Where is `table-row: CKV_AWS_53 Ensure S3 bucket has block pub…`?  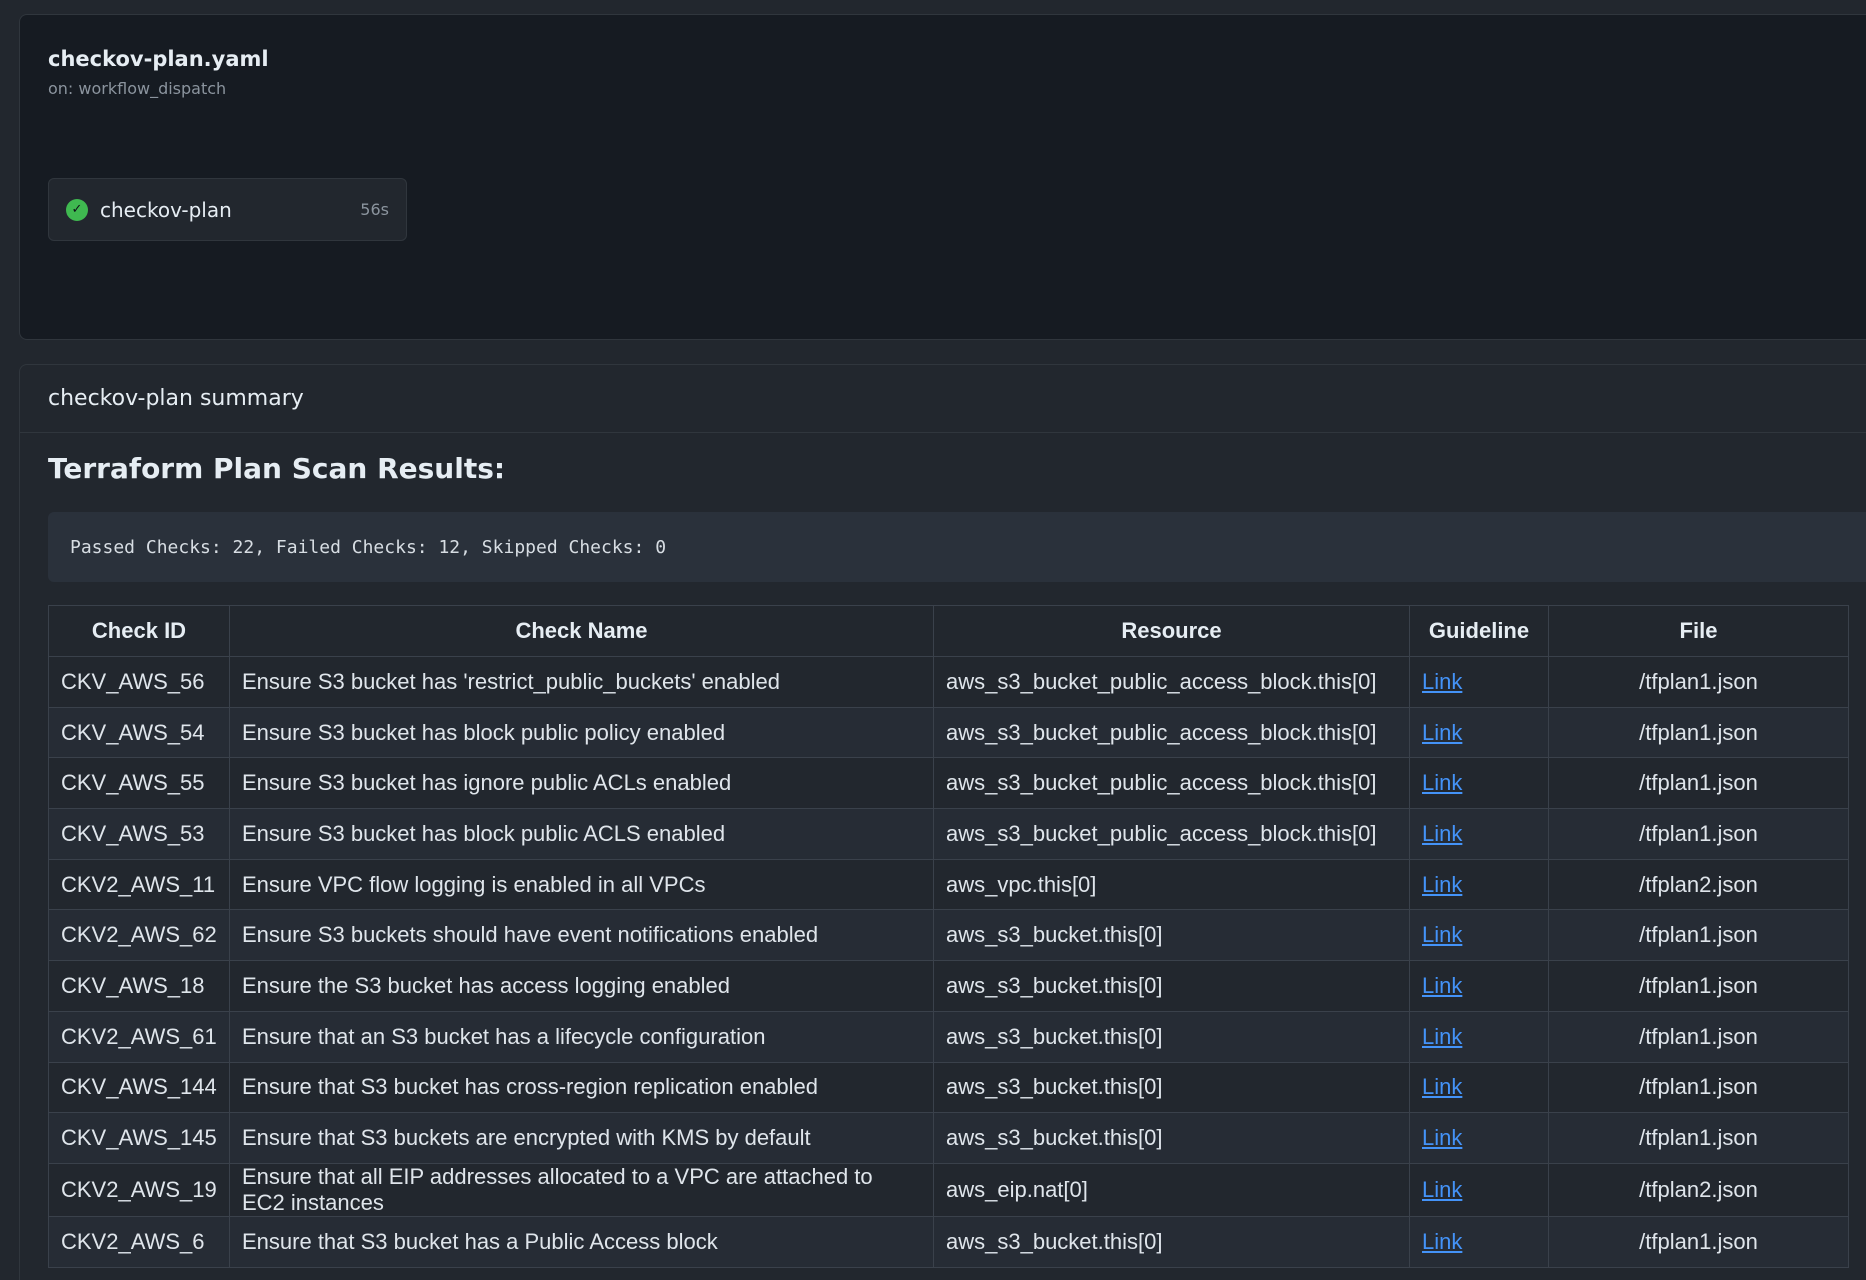
table-row: CKV_AWS_53 Ensure S3 bucket has block pub… is located at coordinates (948, 834).